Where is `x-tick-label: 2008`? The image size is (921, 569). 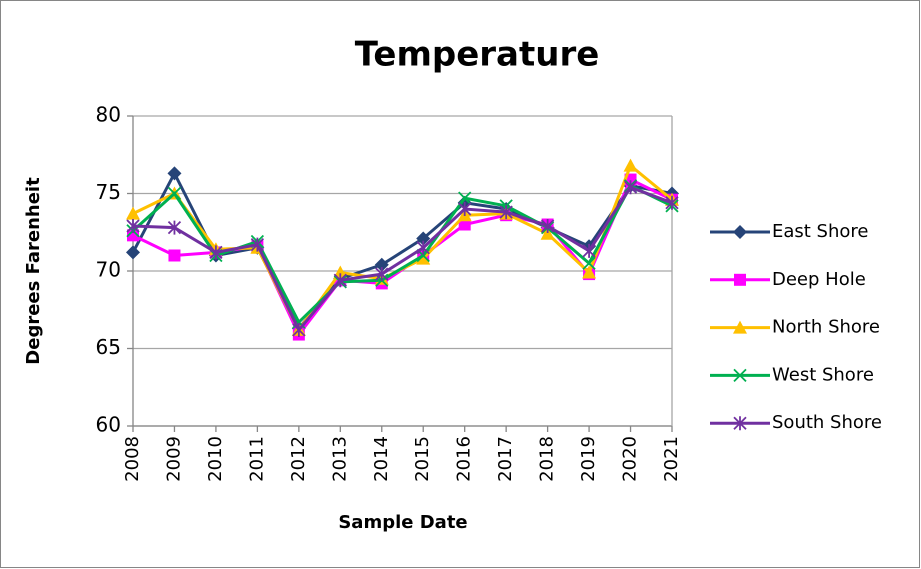 x-tick-label: 2008 is located at coordinates (132, 459).